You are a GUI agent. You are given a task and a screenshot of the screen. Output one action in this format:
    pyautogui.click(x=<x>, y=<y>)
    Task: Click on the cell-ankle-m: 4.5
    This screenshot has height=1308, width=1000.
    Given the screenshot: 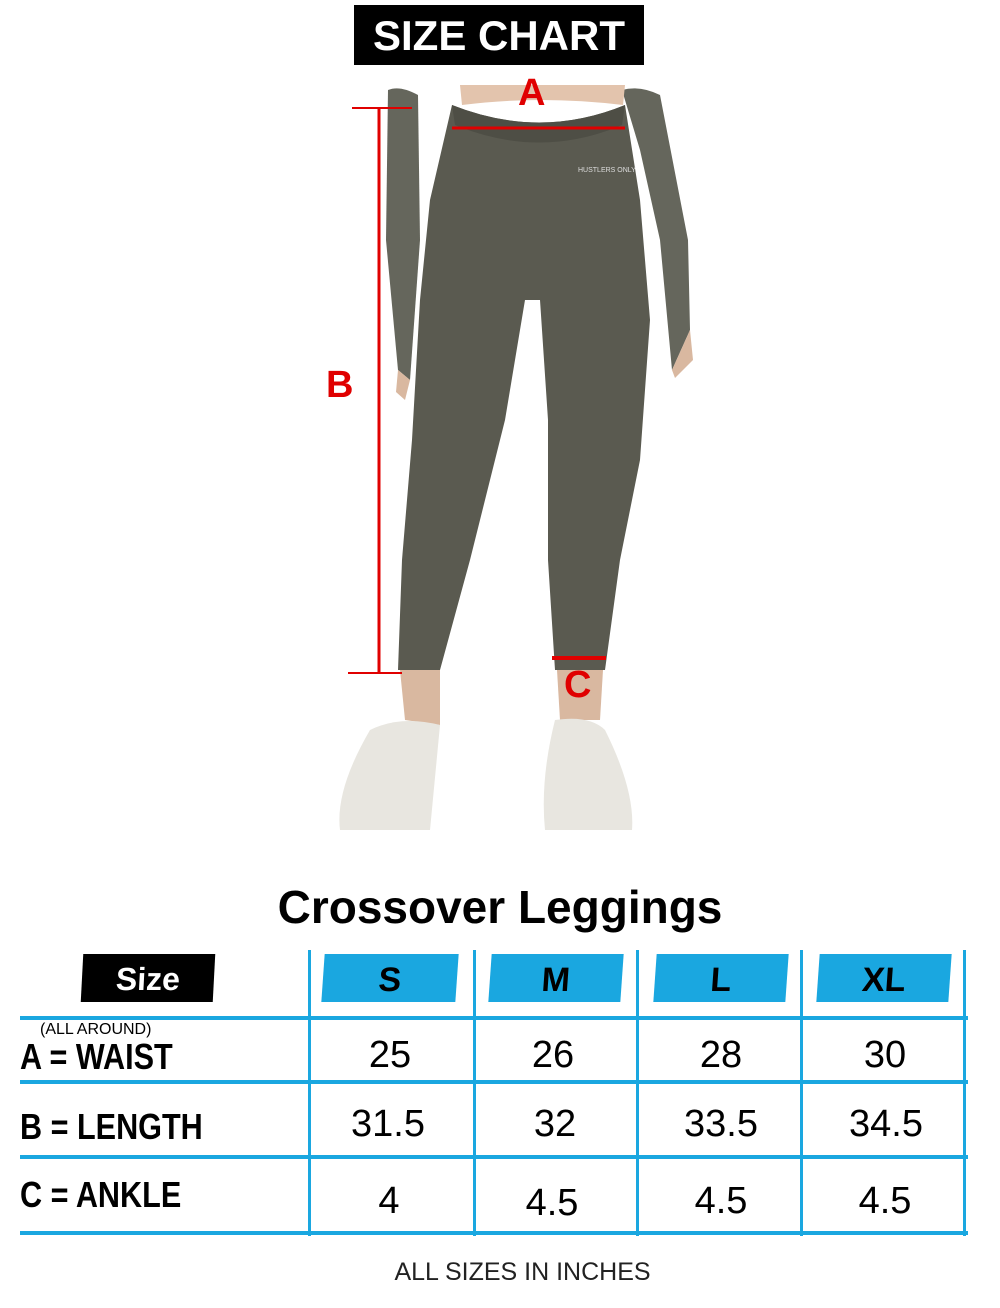 What is the action you would take?
    pyautogui.click(x=552, y=1203)
    